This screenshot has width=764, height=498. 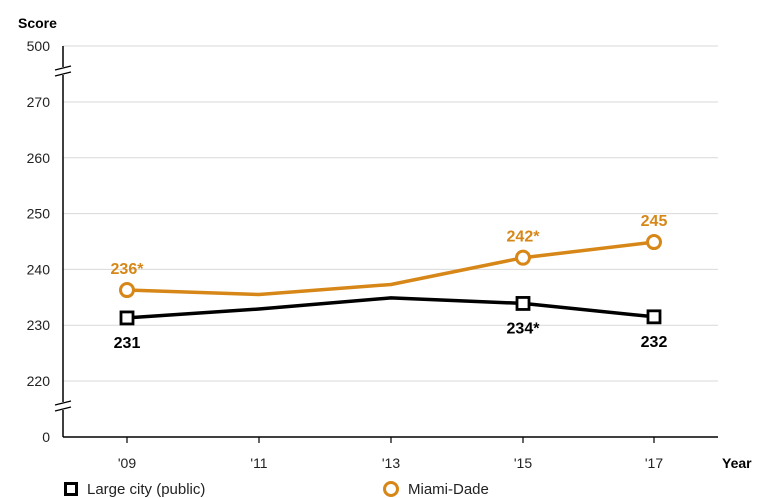 What do you see at coordinates (71, 489) in the screenshot?
I see `square-marker-icon` at bounding box center [71, 489].